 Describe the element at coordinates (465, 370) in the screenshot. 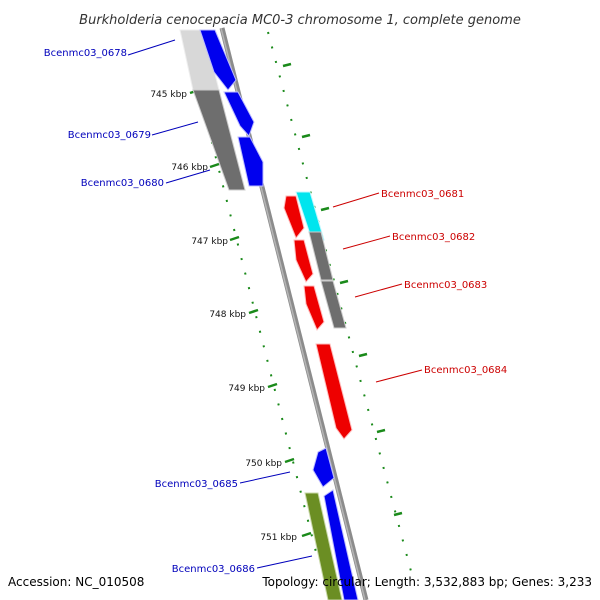

I see `gene-label-0684: Bcenmc03_0684` at that location.